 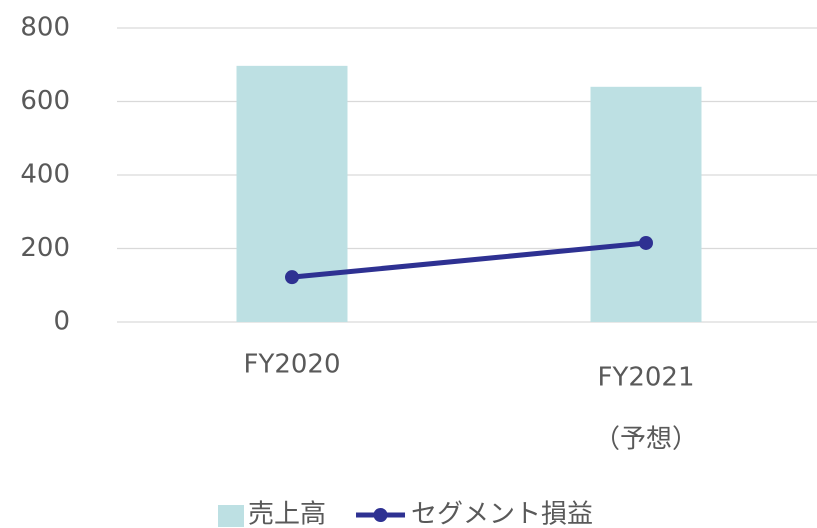 I want to click on x-tick-label: FY2021, so click(x=645, y=378).